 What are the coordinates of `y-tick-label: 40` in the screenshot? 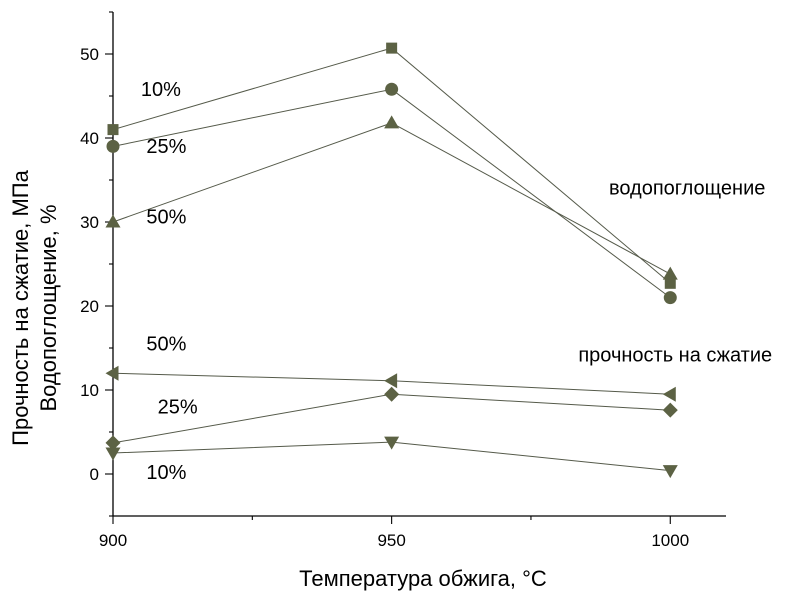 It's located at (89, 138).